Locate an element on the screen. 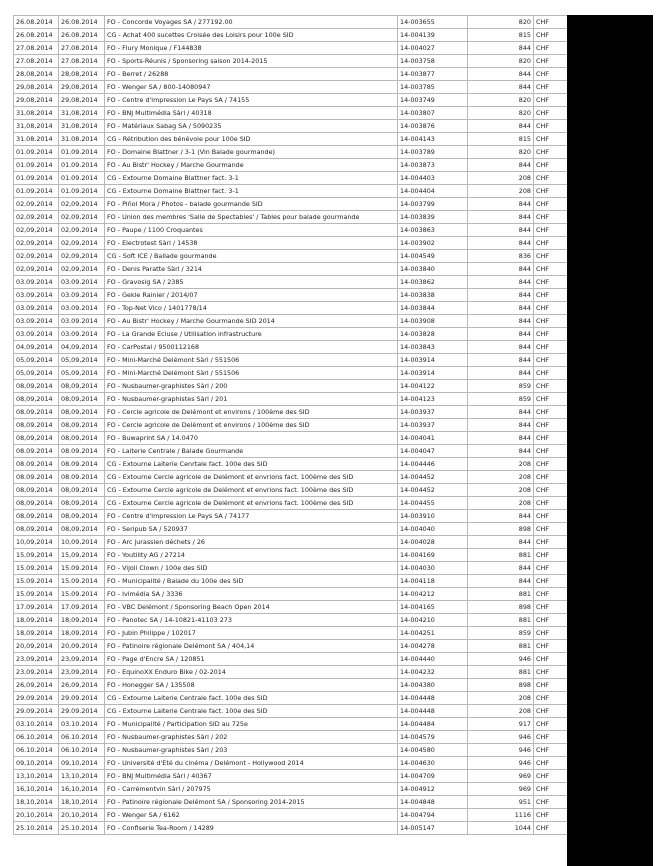 This screenshot has width=662, height=866. description-cell: FO - Mini-Marché Delémont Sàrl / 551506 is located at coordinates (251, 360).